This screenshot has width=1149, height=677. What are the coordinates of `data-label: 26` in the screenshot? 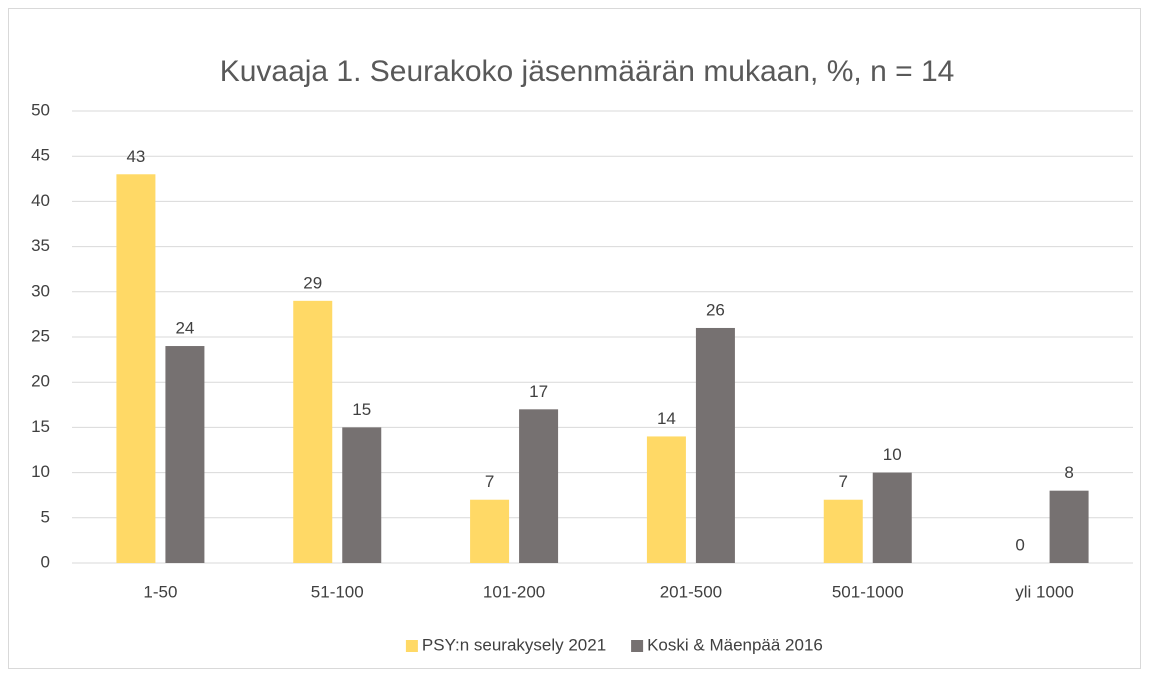 It's located at (715, 309).